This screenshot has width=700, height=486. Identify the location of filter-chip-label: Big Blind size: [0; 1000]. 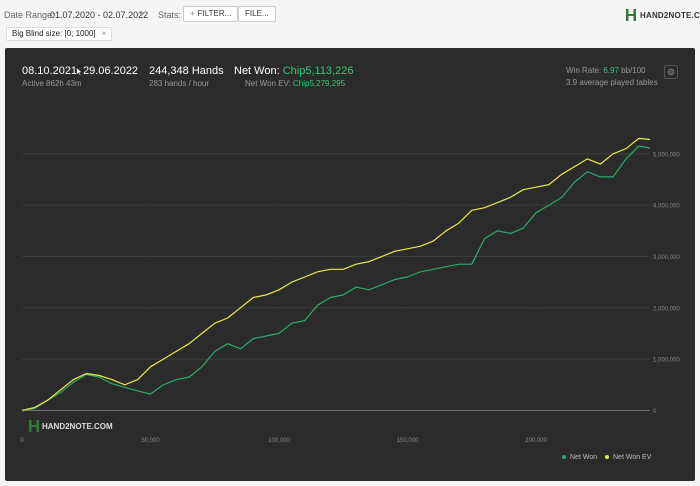
(54, 33).